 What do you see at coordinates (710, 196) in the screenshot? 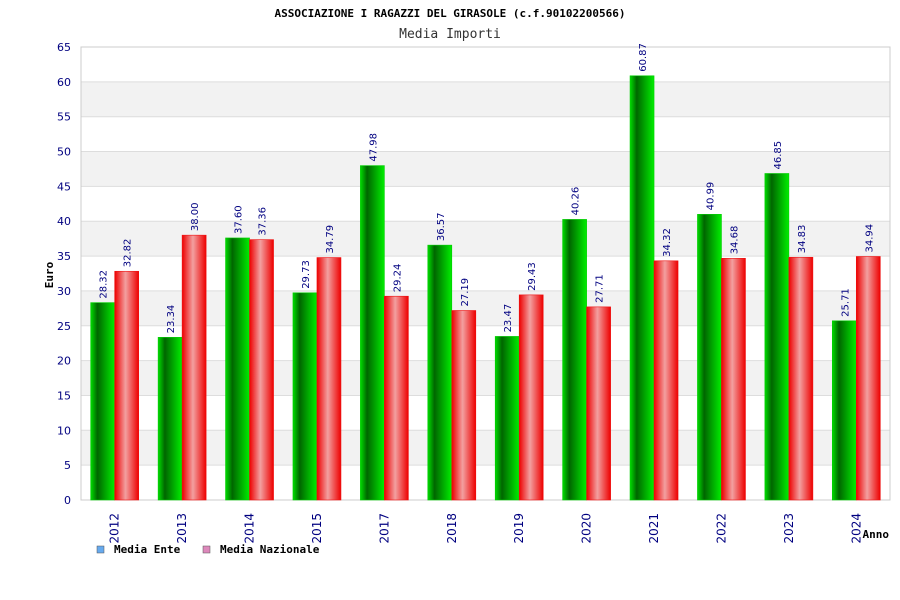
I see `data-label-media-ente-2022: 40.99` at bounding box center [710, 196].